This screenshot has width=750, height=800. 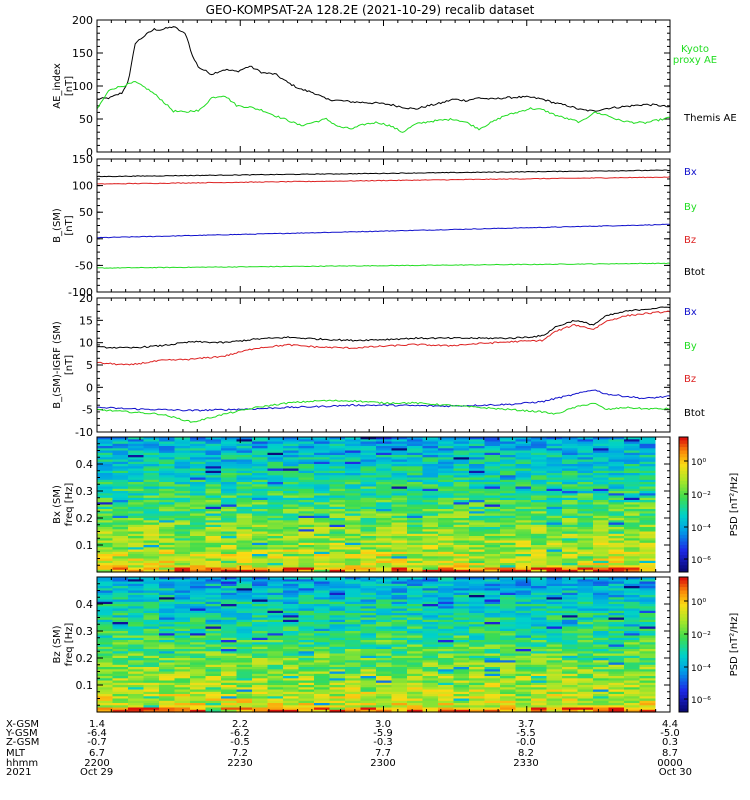 I want to click on legend-bz: Bz, so click(x=690, y=240).